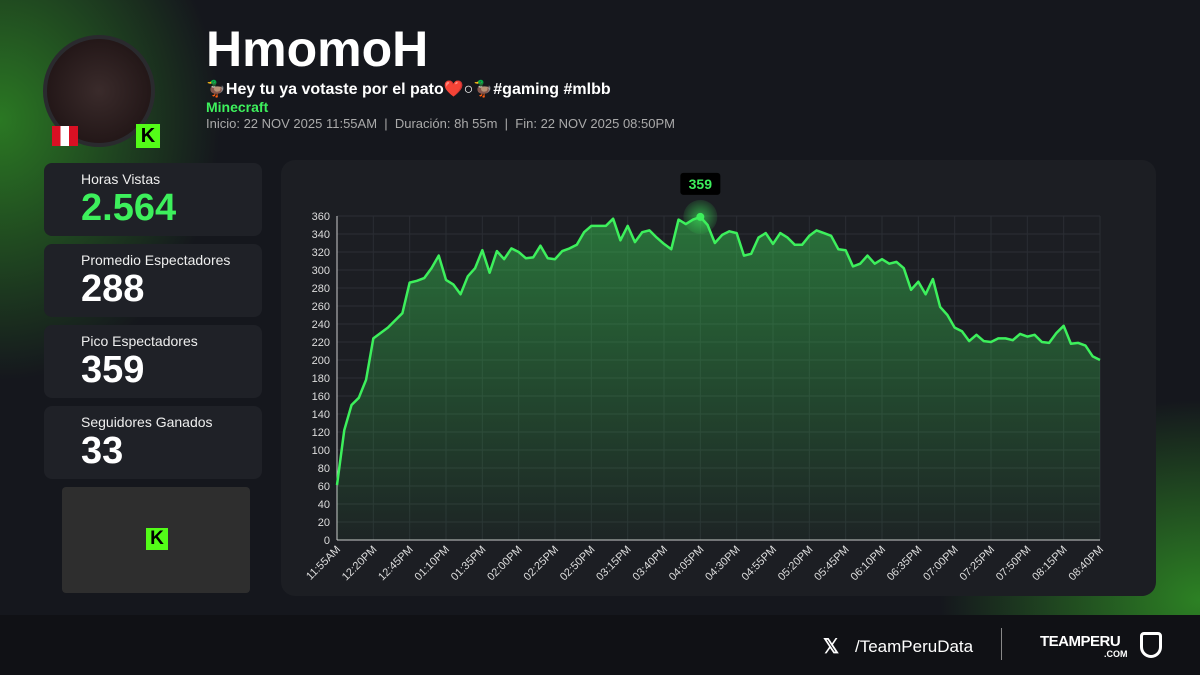  I want to click on x-tick-label: 07:00PM, so click(941, 564).